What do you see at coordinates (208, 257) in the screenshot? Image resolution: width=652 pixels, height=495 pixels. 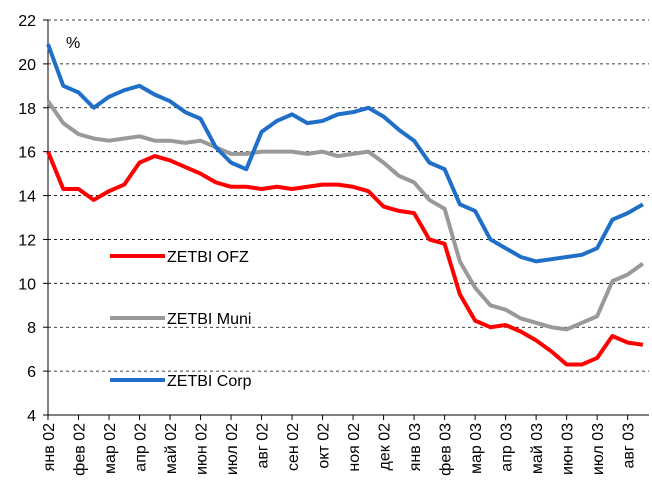 I see `legend-label: ZETBI OFZ` at bounding box center [208, 257].